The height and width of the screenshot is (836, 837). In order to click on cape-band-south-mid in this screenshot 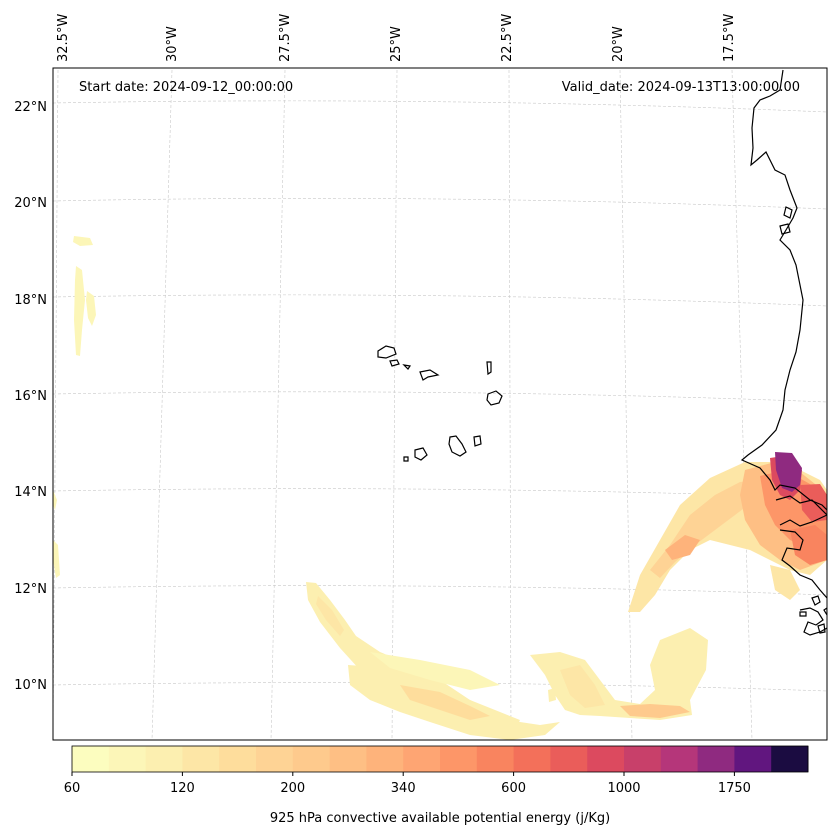, I will do `click(582, 686)`.